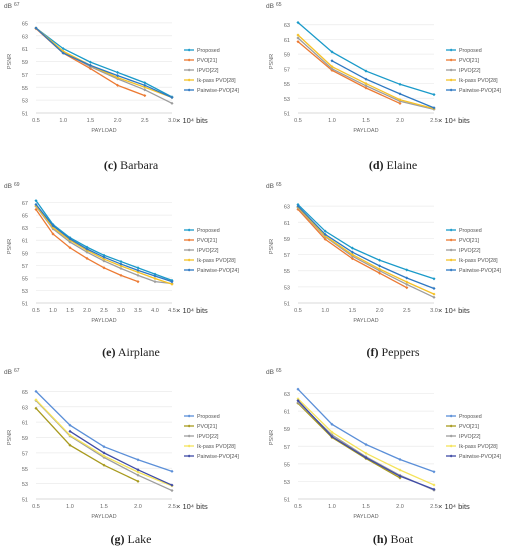 The height and width of the screenshot is (550, 524). What do you see at coordinates (8, 6) in the screenshot?
I see `barbara-y-unit-label: dB` at bounding box center [8, 6].